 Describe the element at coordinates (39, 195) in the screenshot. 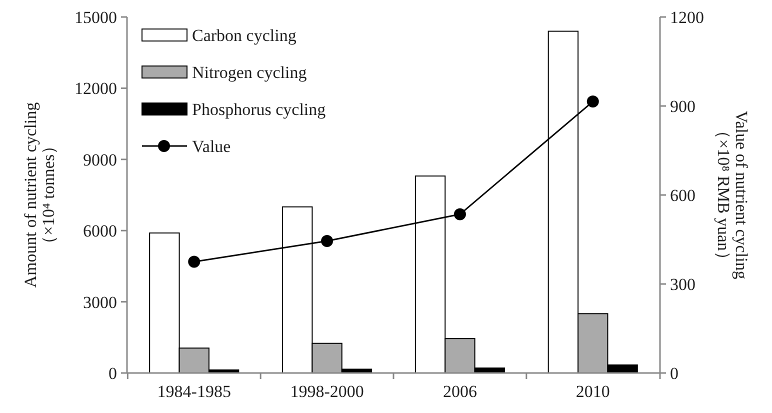

I see `y-axis-title: Amount of nutrient cycling （×10⁴ tonnes）` at that location.